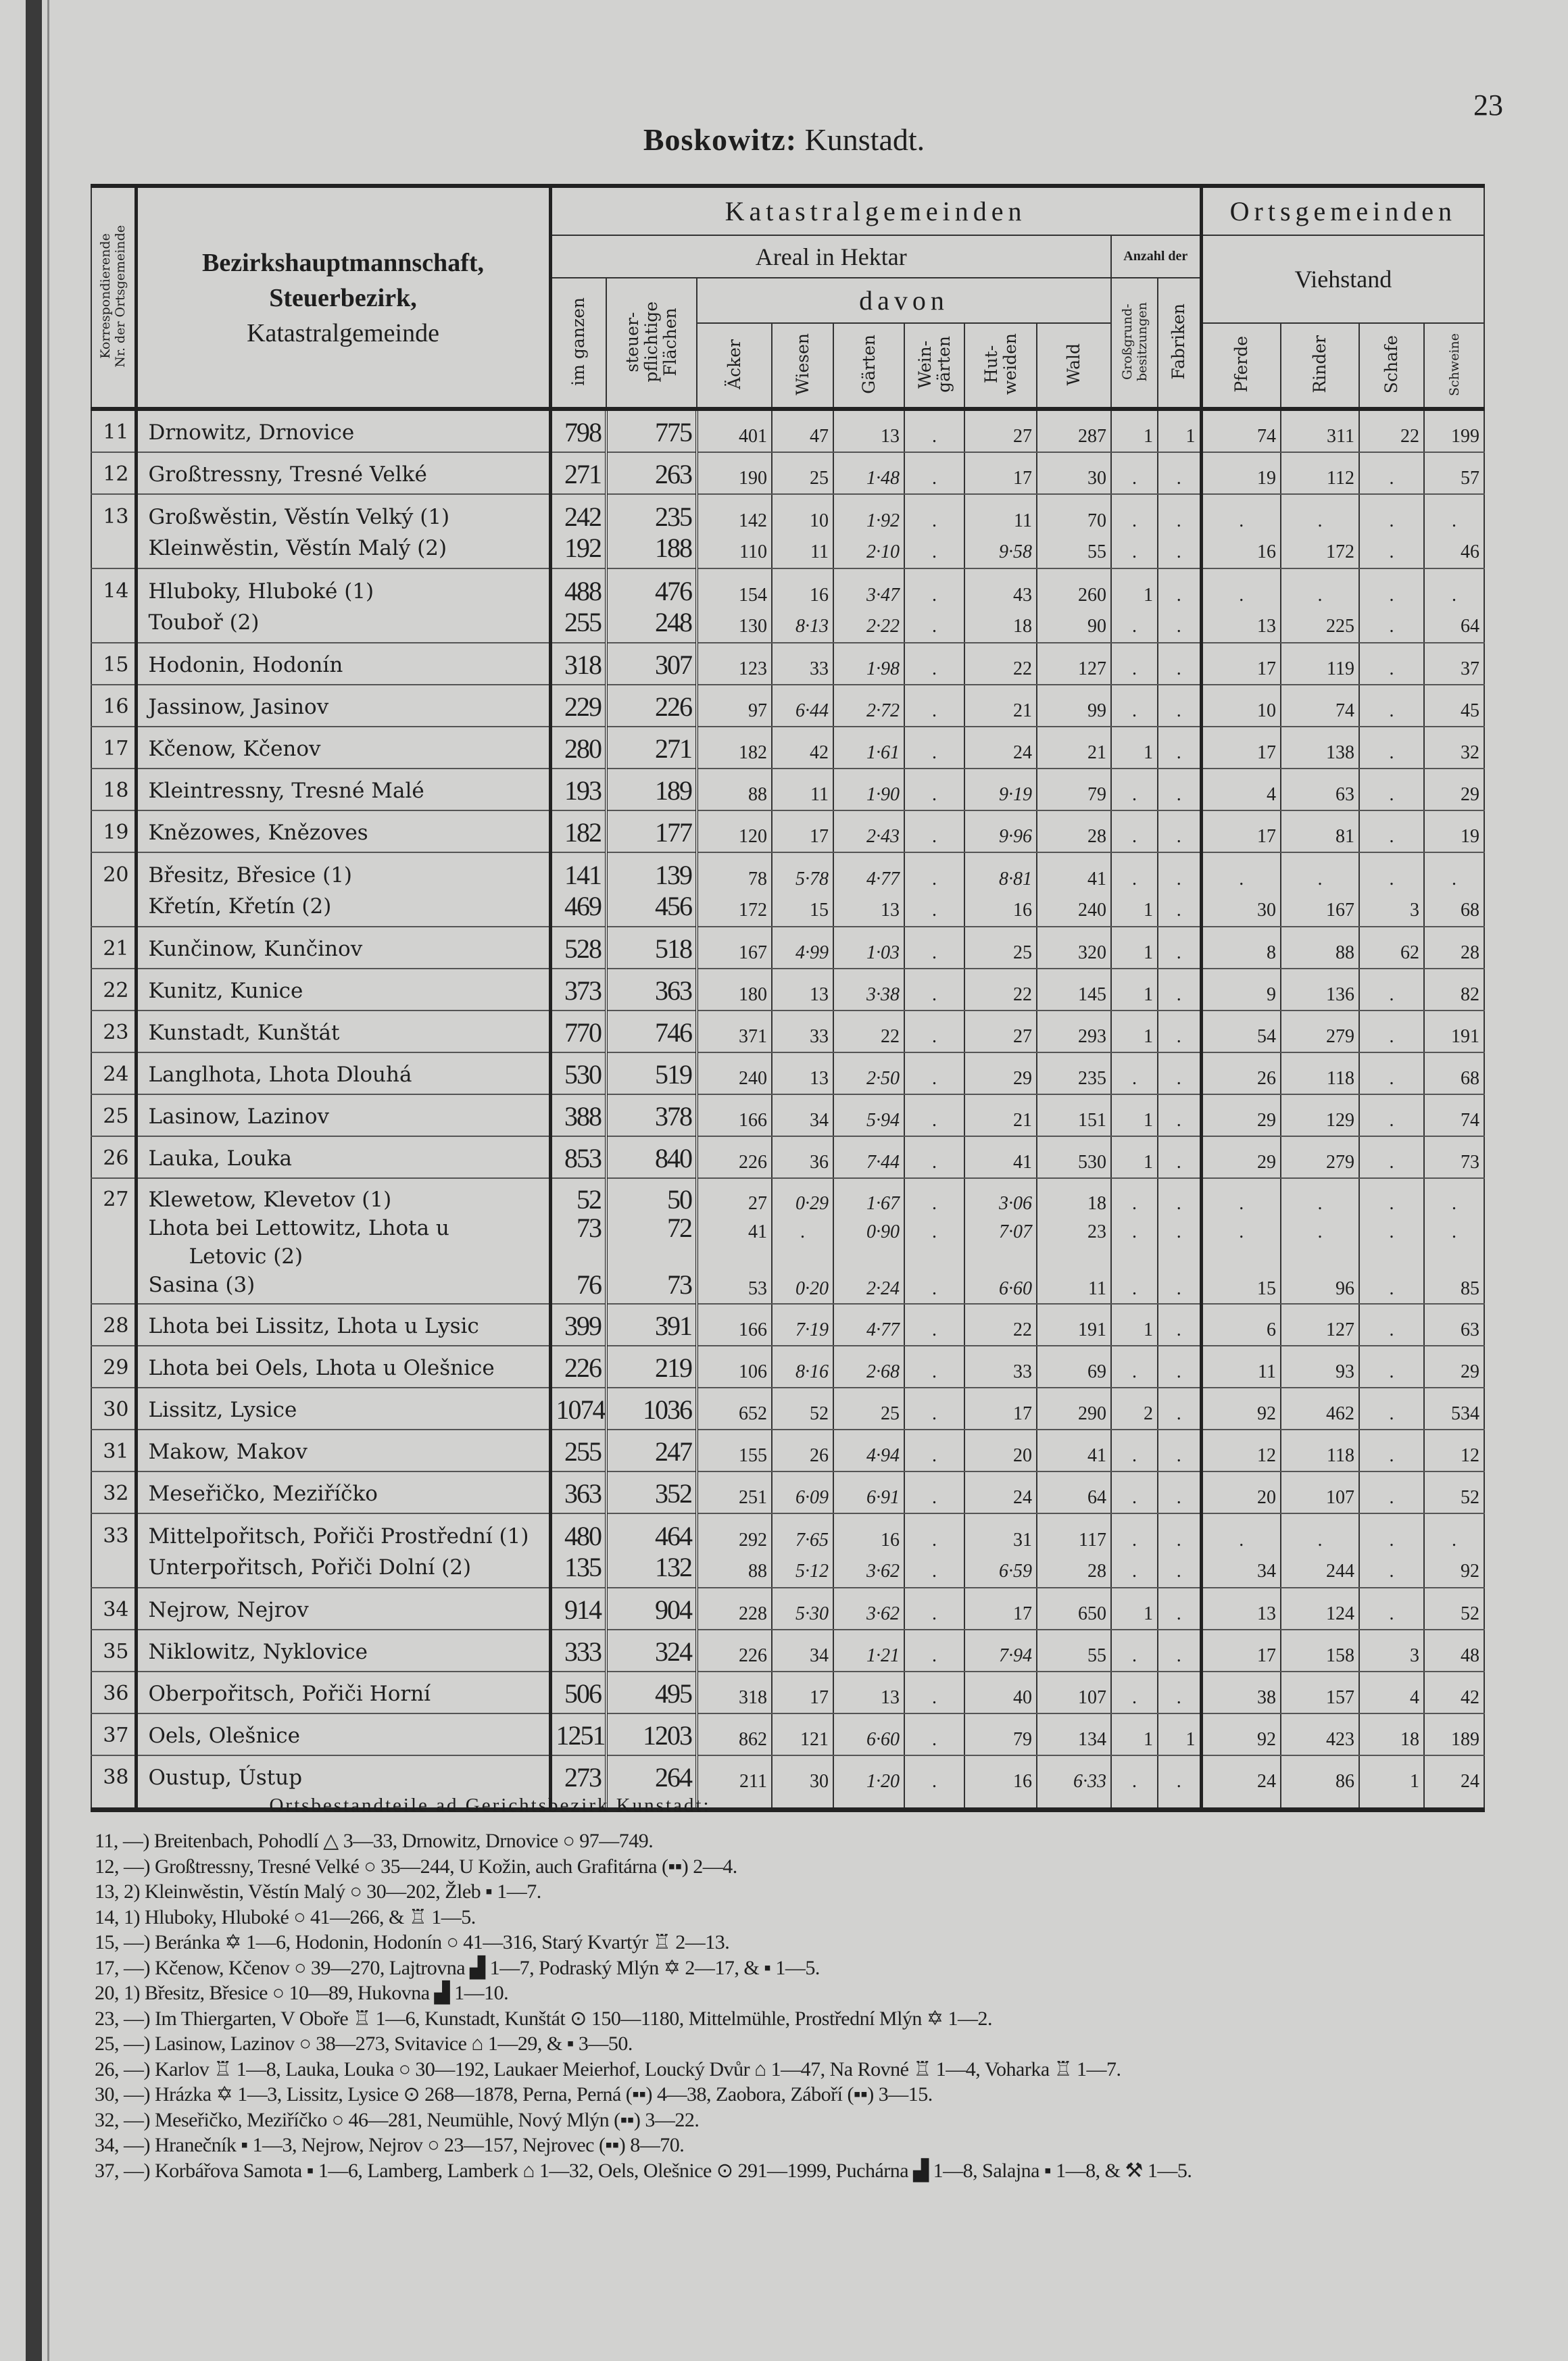 The image size is (1568, 2361). Describe the element at coordinates (583, 1032) in the screenshot. I see `value: 770` at that location.